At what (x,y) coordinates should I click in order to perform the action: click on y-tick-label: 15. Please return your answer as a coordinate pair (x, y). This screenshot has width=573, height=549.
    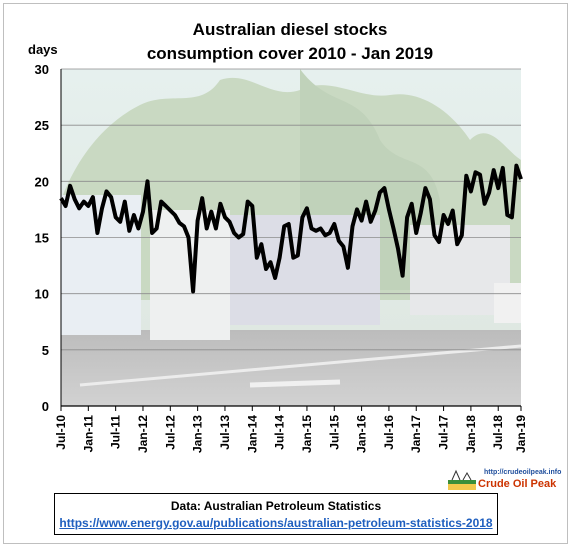
    Looking at the image, I should click on (42, 238).